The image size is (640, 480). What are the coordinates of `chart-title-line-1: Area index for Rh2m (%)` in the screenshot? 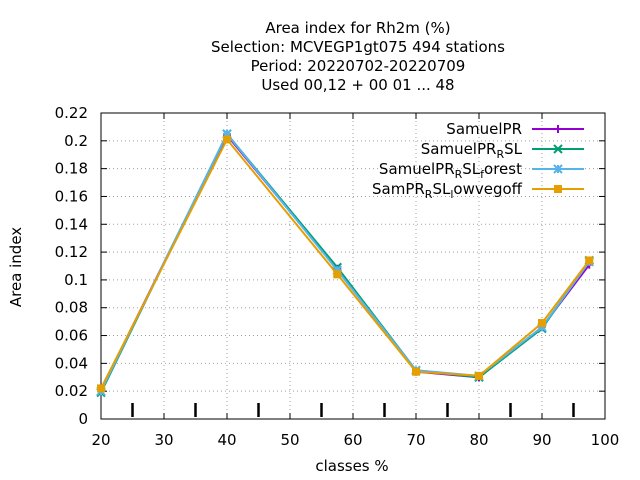 It's located at (357, 28).